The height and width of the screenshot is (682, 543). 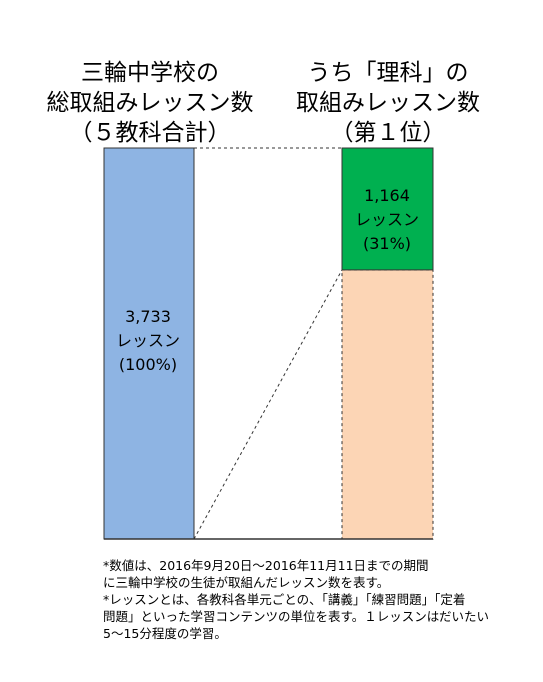 I want to click on bar-total, so click(x=149, y=343).